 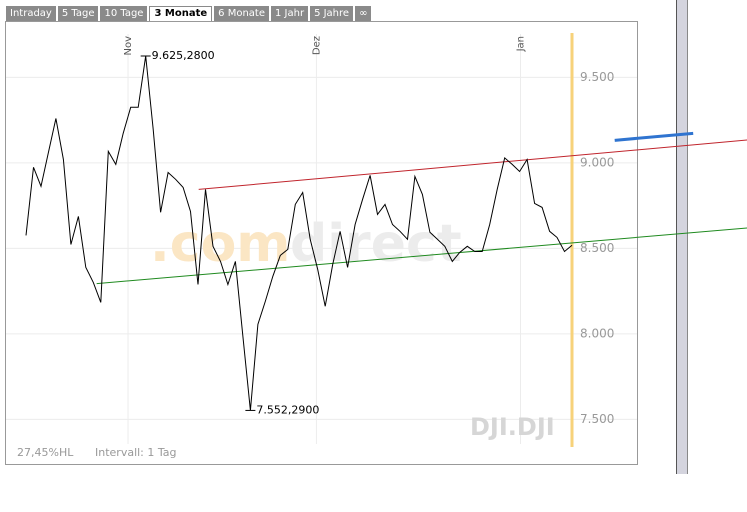 What do you see at coordinates (512, 427) in the screenshot?
I see `symbol-label: DJI.DJI` at bounding box center [512, 427].